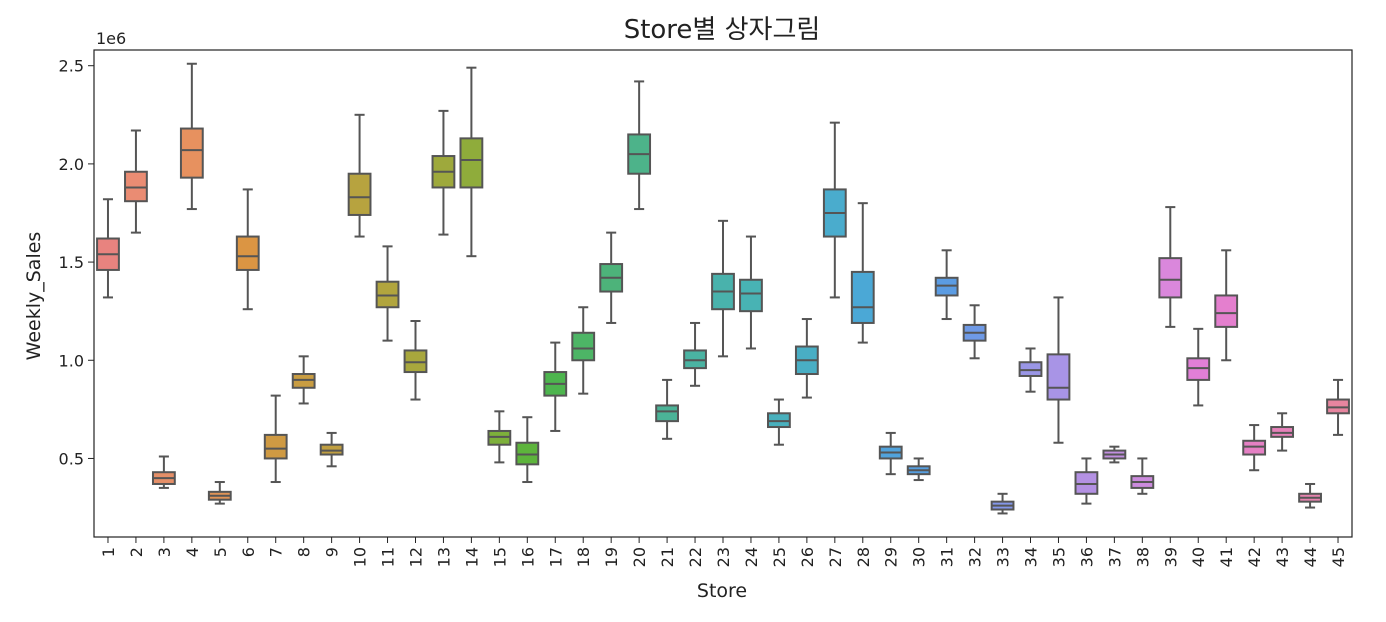  I want to click on x-tick-label: 24, so click(751, 557).